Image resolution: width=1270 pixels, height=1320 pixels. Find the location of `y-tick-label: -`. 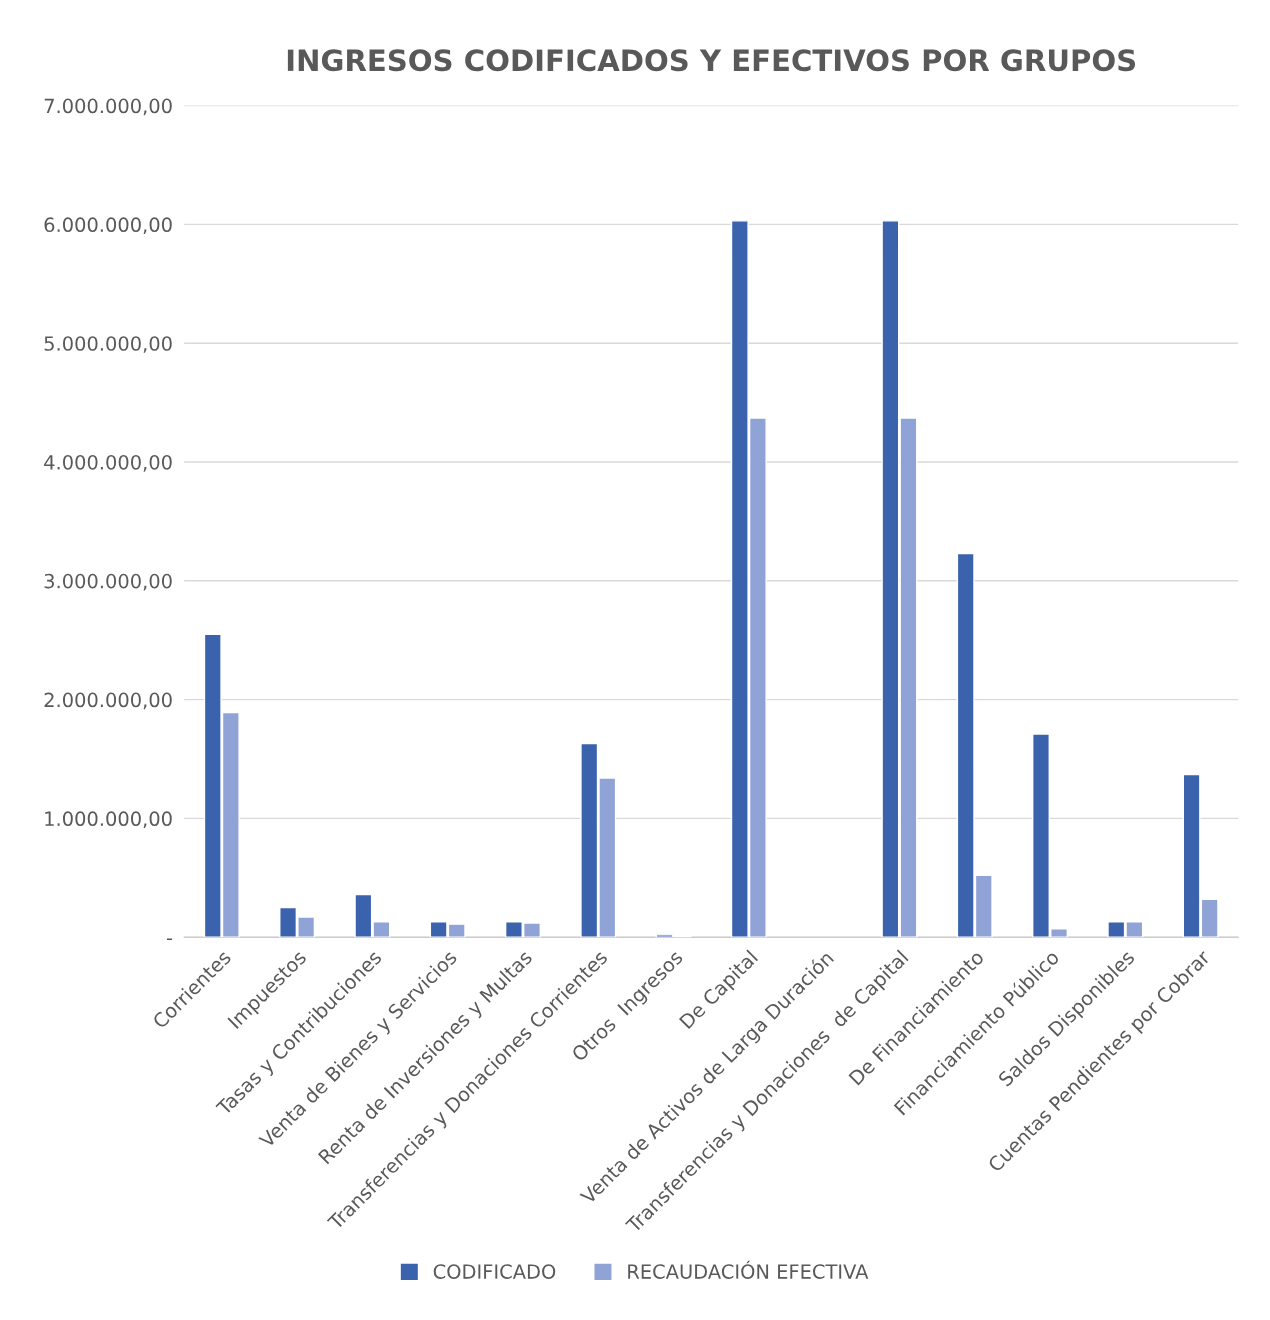

y-tick-label: - is located at coordinates (169, 939).